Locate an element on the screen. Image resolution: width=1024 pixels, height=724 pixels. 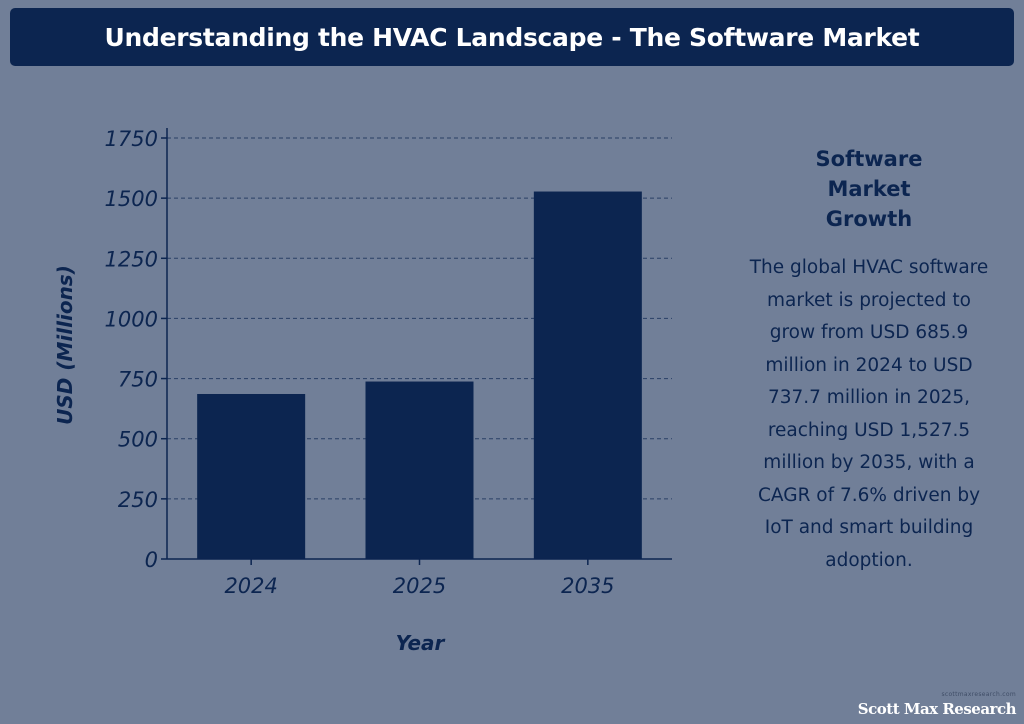
bar-2035 is located at coordinates (587, 375).